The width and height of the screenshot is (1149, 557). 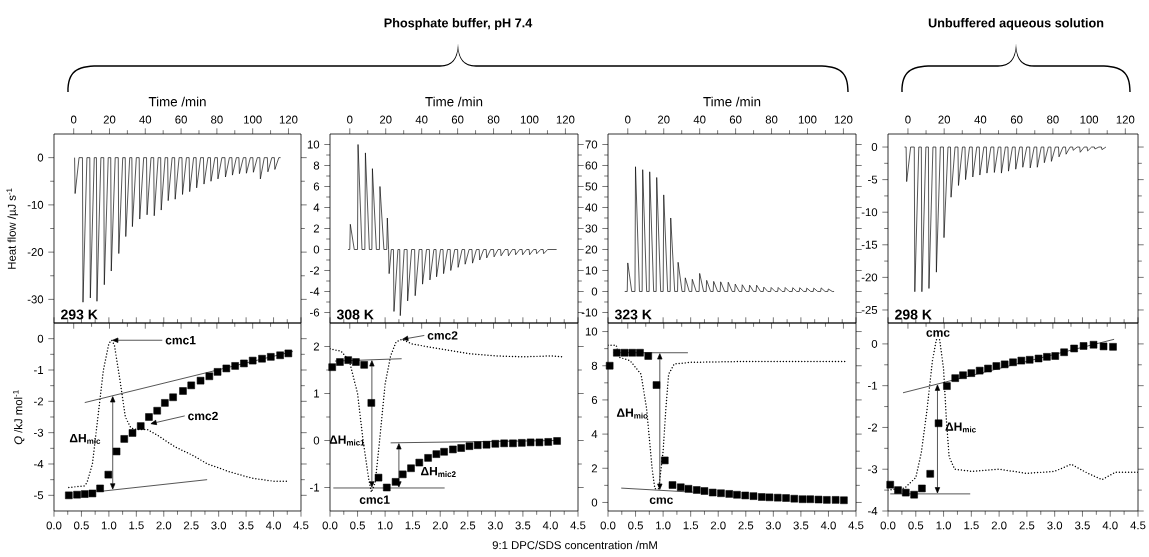 What do you see at coordinates (357, 525) in the screenshot?
I see `x-tick-label: 0.5` at bounding box center [357, 525].